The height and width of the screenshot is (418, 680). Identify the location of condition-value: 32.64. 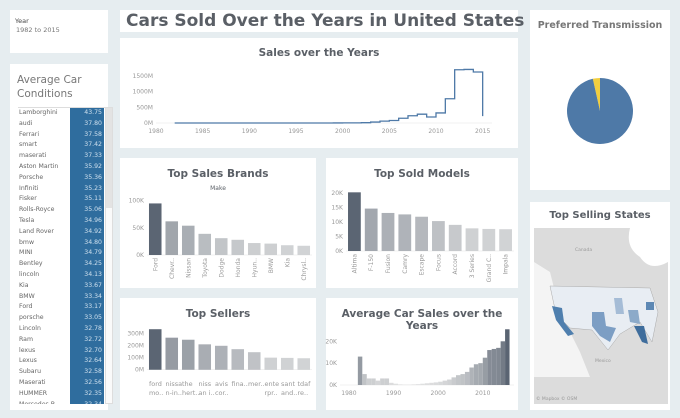
(87, 362).